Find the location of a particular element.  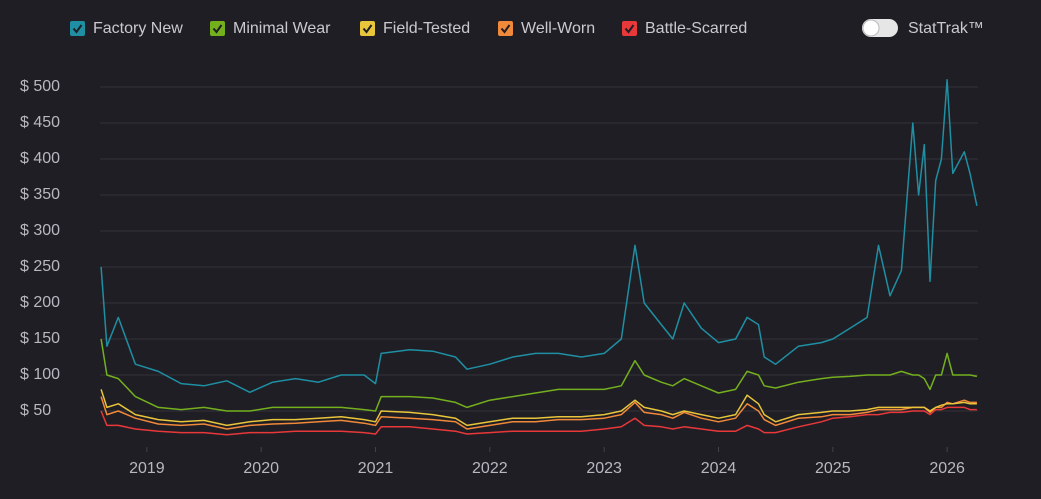

legend-item: Well-Worn is located at coordinates (546, 28).